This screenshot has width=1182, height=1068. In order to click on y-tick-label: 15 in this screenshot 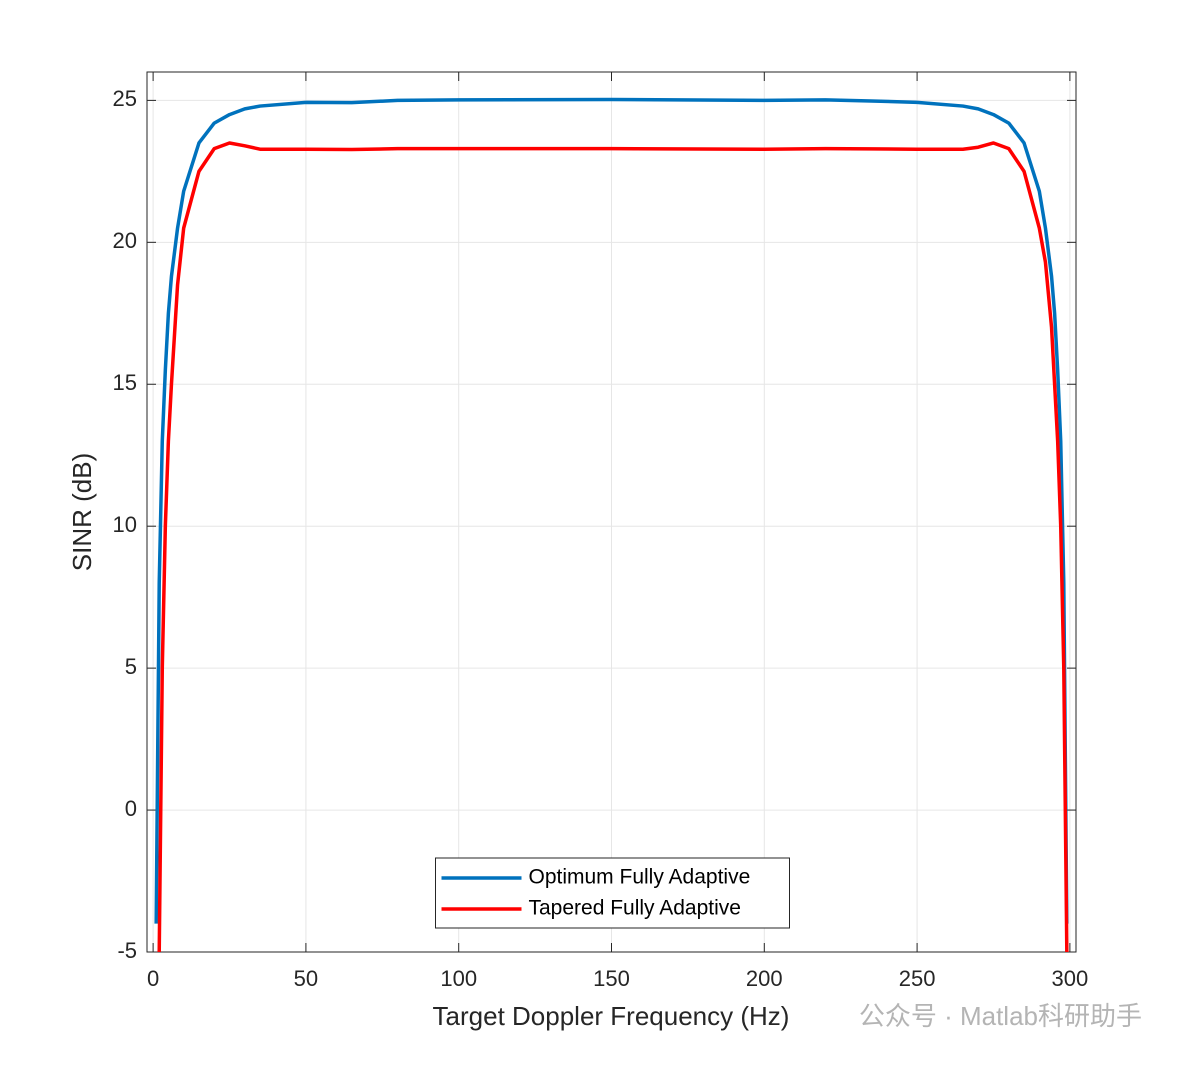, I will do `click(125, 382)`.